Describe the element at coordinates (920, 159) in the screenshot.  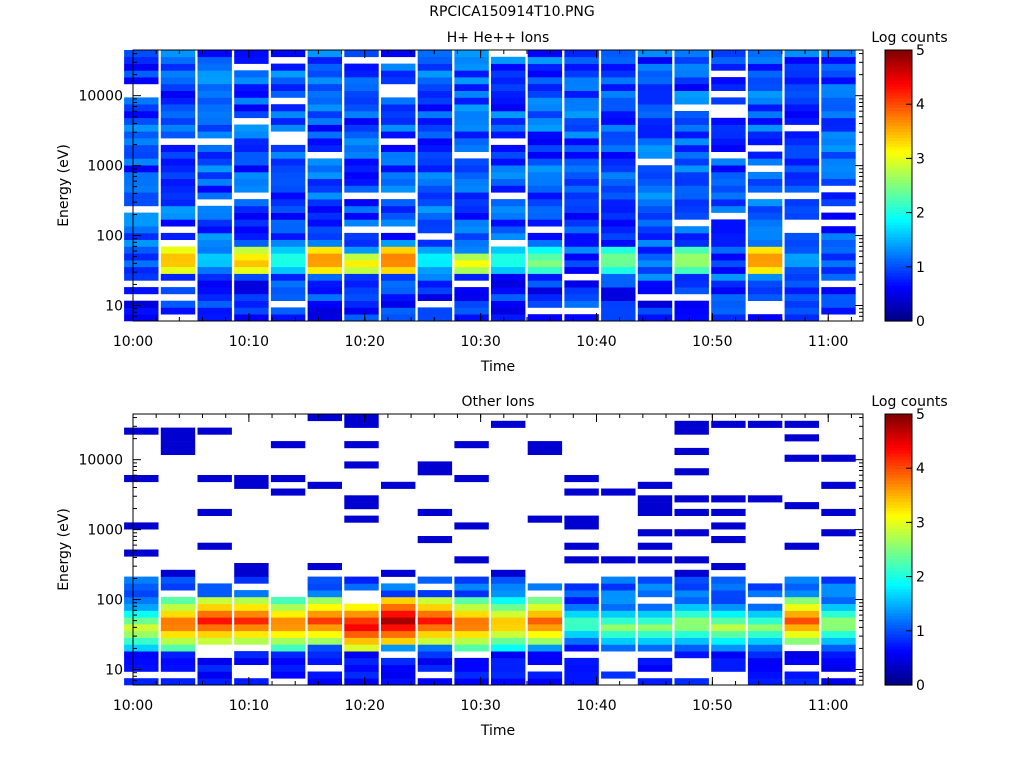
I see `colorbar-tick-label: 3` at that location.